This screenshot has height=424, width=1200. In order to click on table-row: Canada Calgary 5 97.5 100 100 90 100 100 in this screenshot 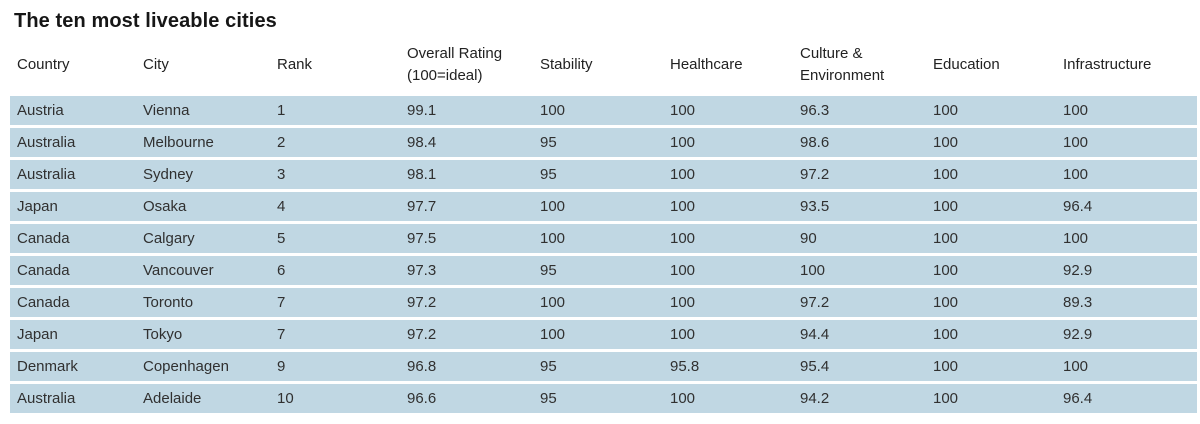, I will do `click(603, 238)`.